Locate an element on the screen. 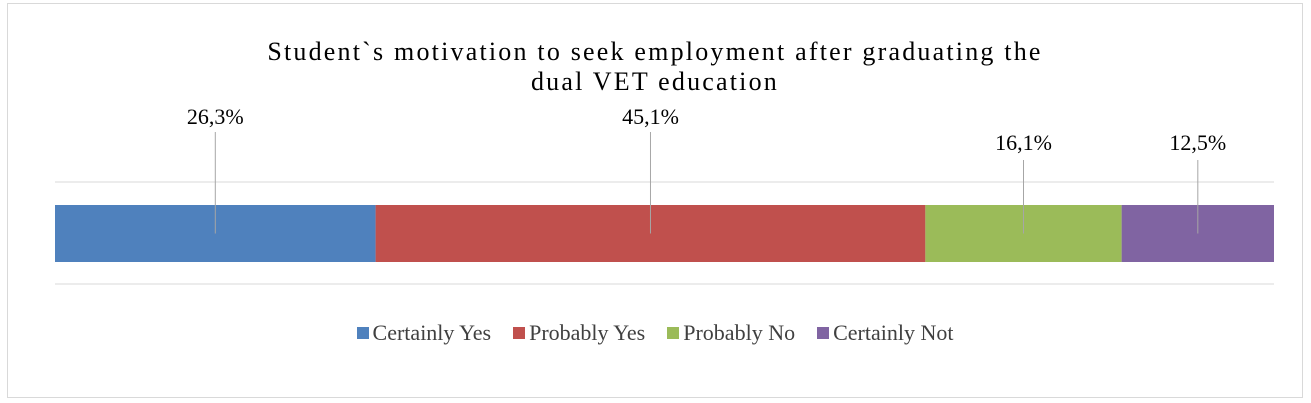  data-label-probably-no: 16,1% is located at coordinates (1023, 142).